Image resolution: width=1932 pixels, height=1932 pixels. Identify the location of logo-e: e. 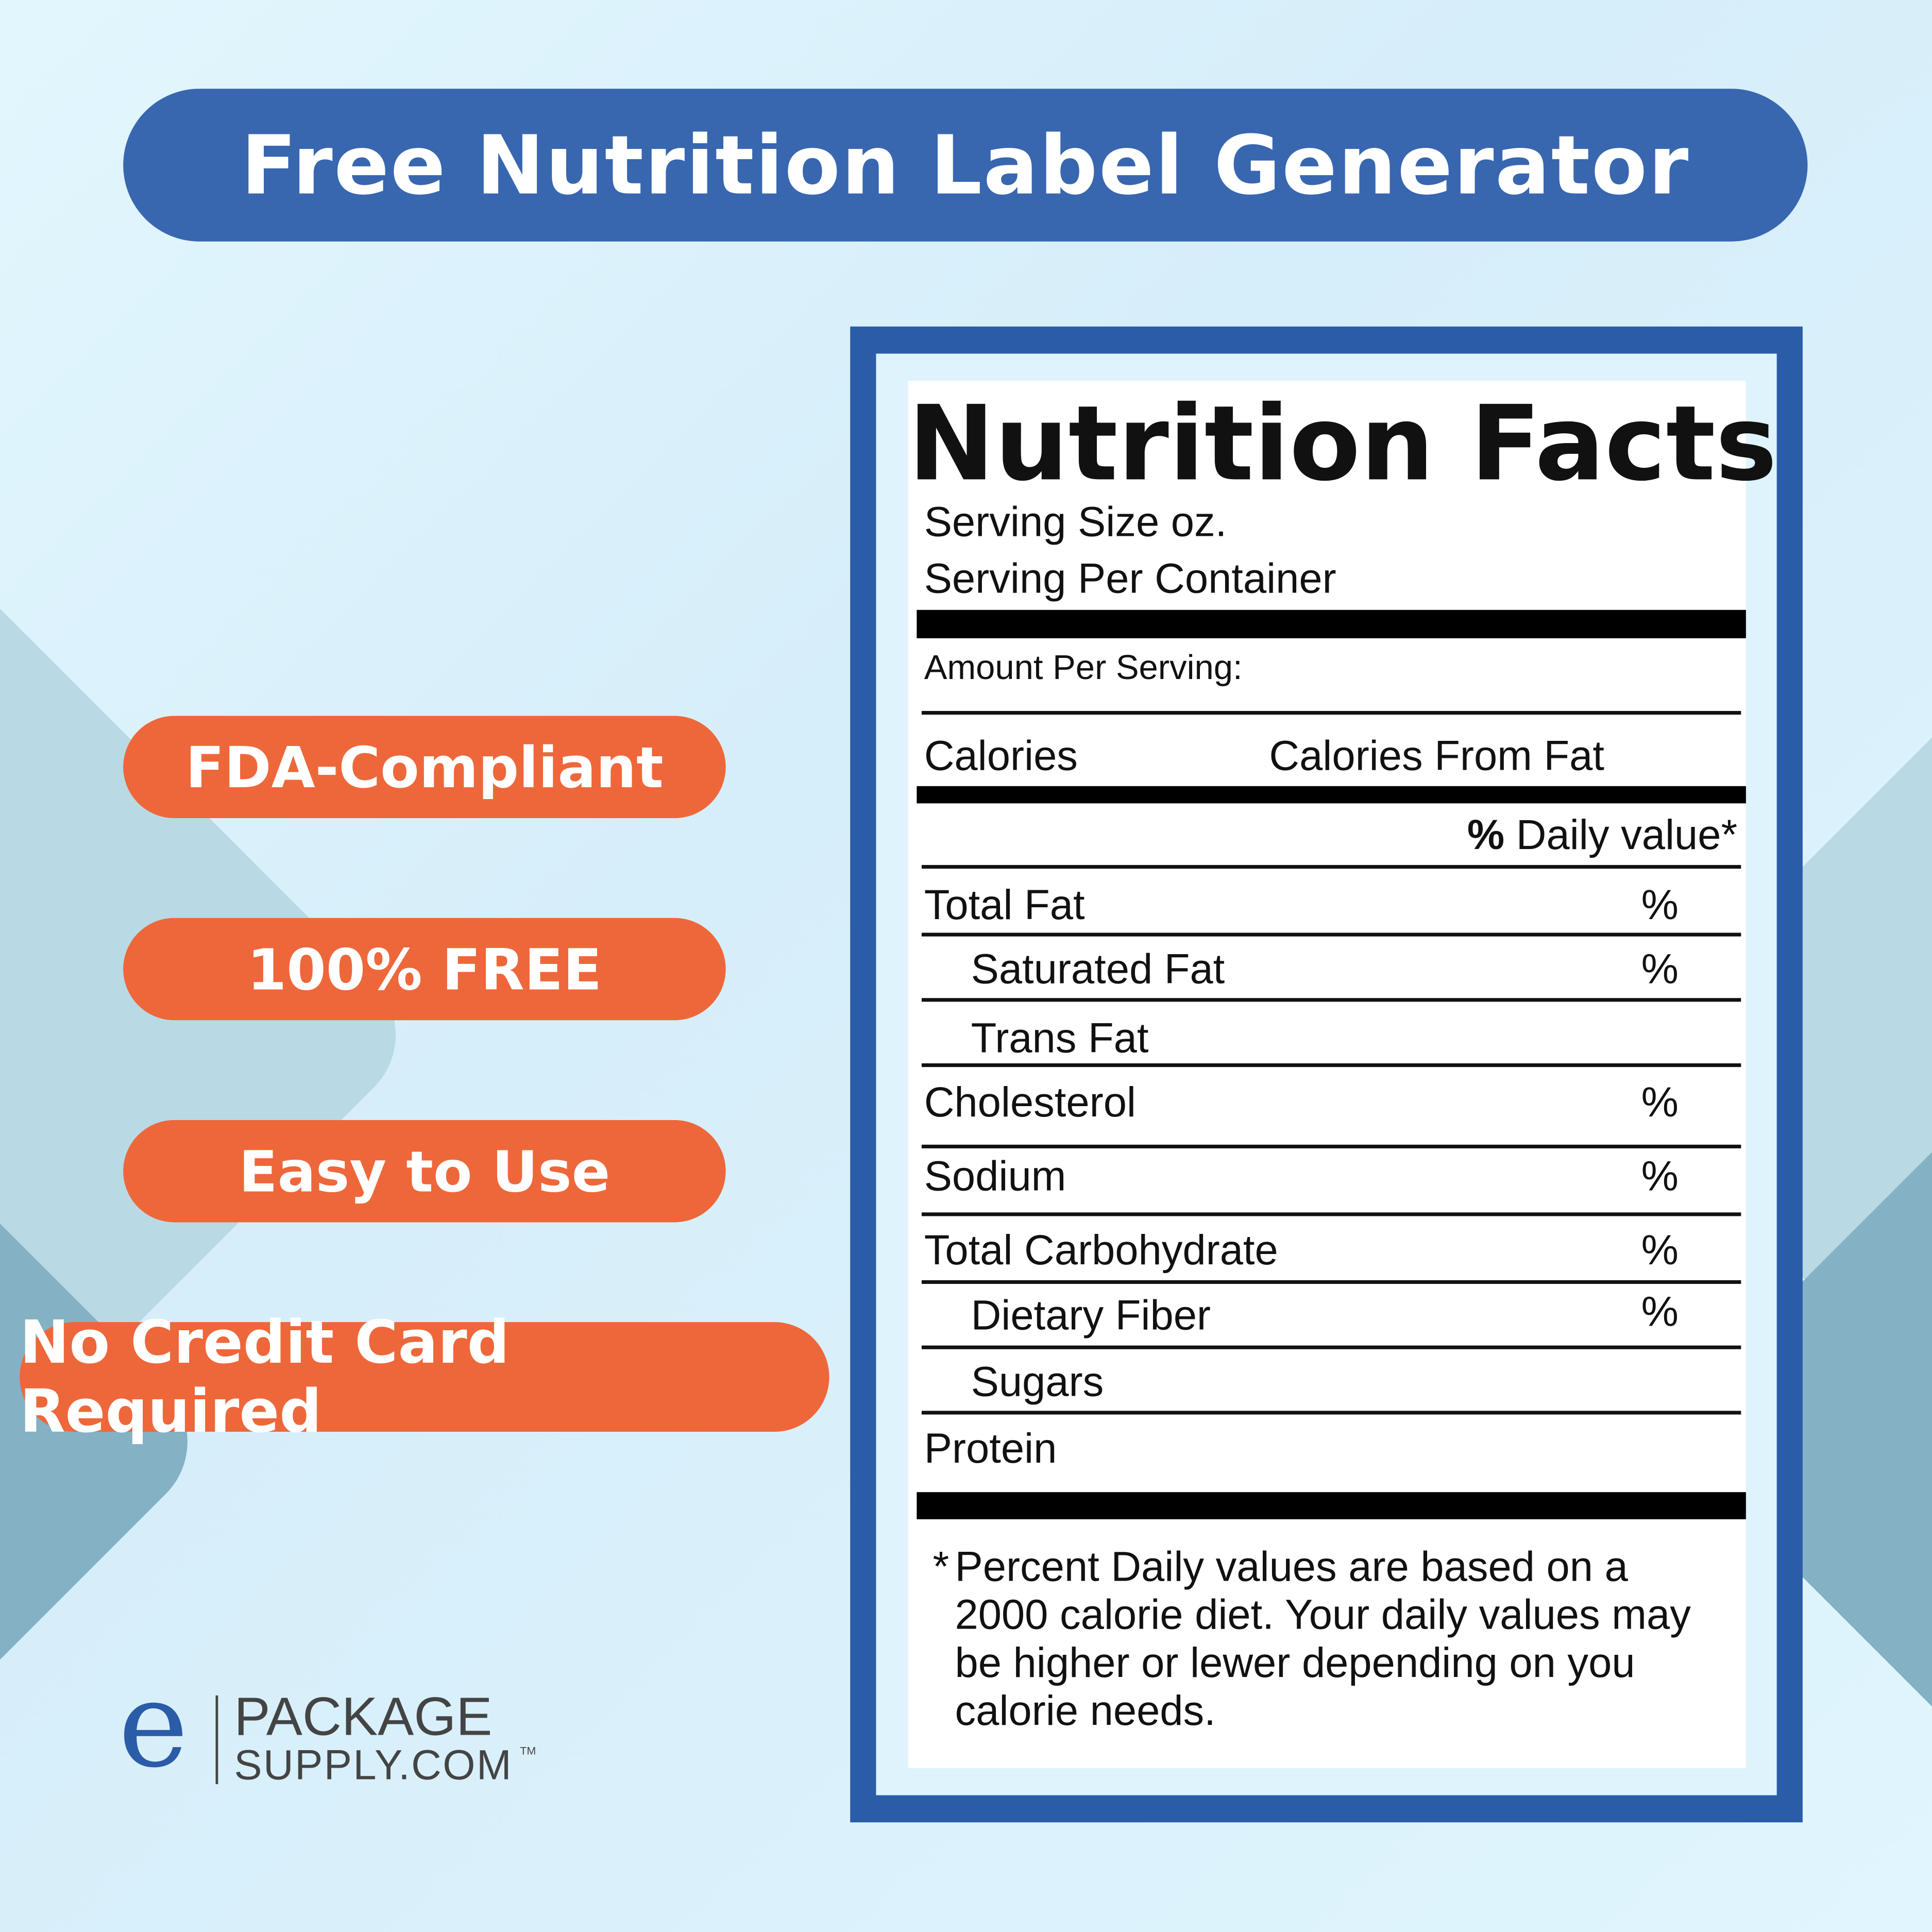
(153, 1725).